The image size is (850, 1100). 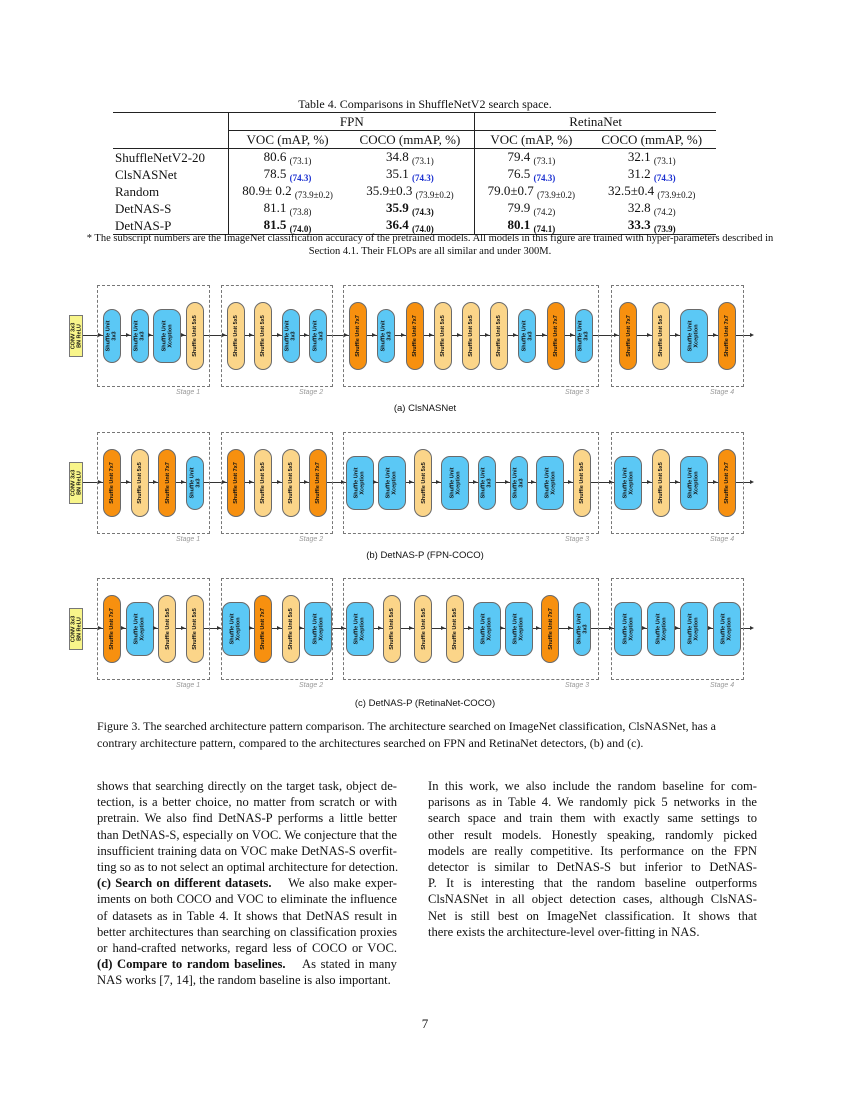 What do you see at coordinates (410, 191) in the screenshot?
I see `table-cell: 35.9±0.3 (73.9±0.2)` at bounding box center [410, 191].